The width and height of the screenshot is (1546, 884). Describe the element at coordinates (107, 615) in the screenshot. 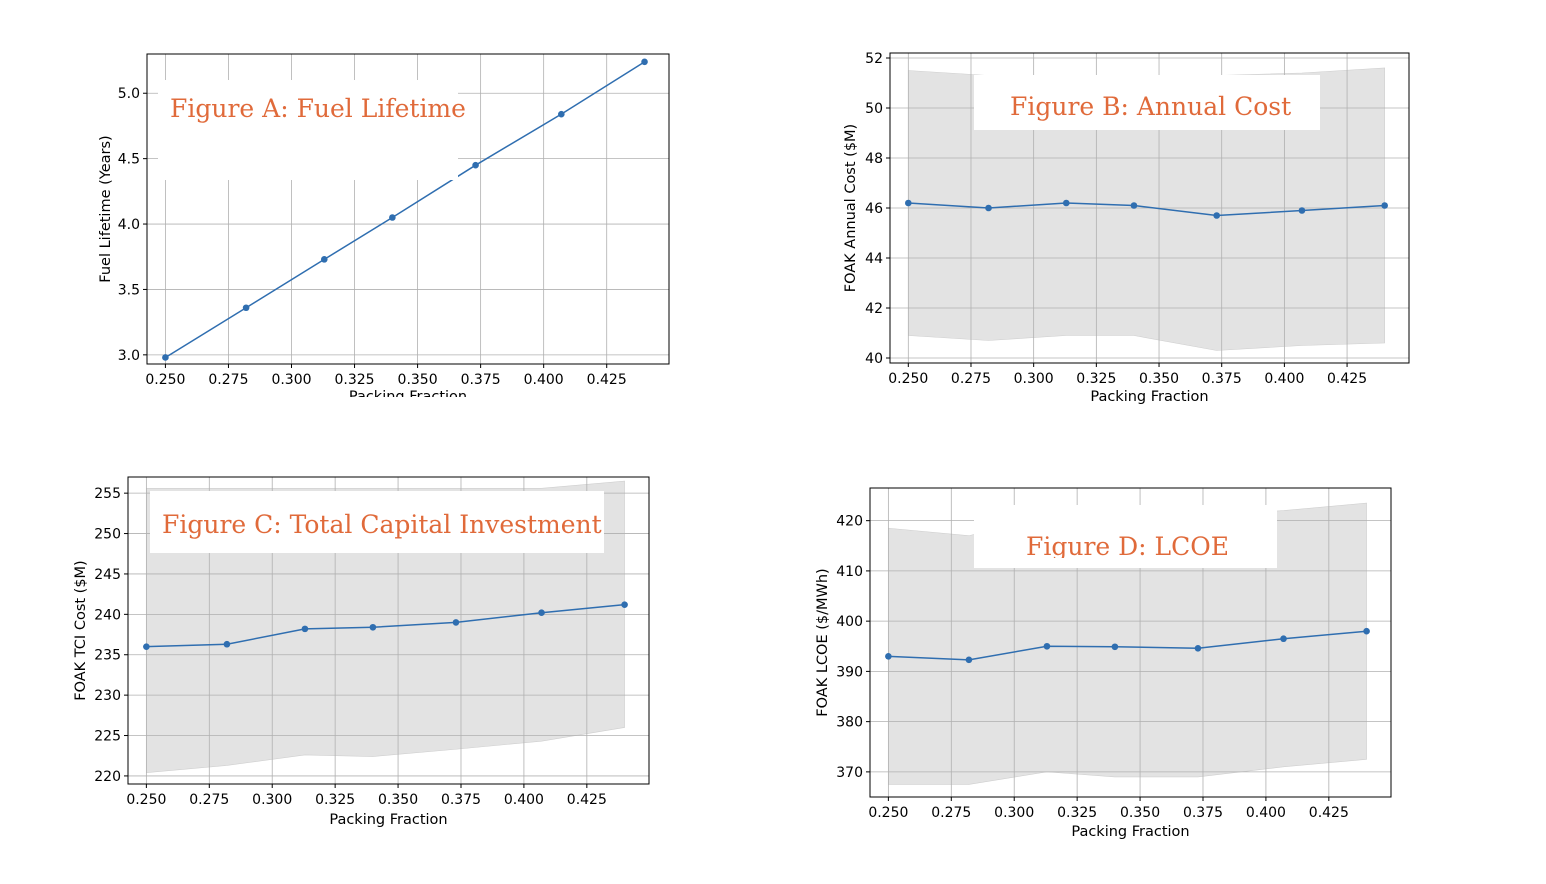

I see `y-tick-label: 240` at that location.